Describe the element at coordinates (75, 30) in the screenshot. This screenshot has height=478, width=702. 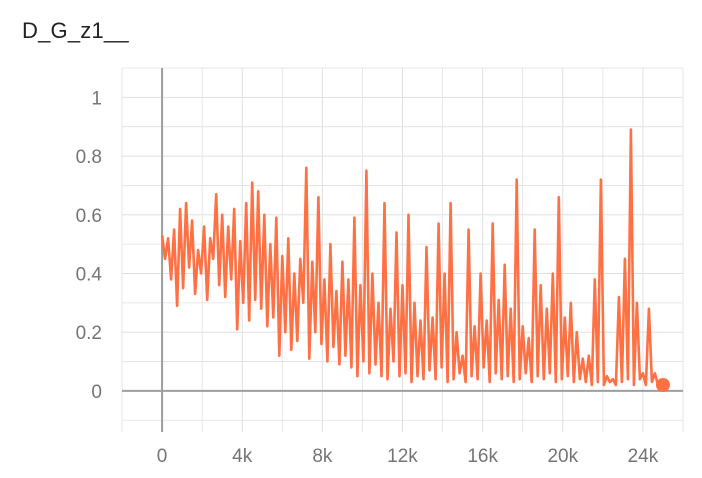
I see `chart-title: D_G_z1__` at that location.